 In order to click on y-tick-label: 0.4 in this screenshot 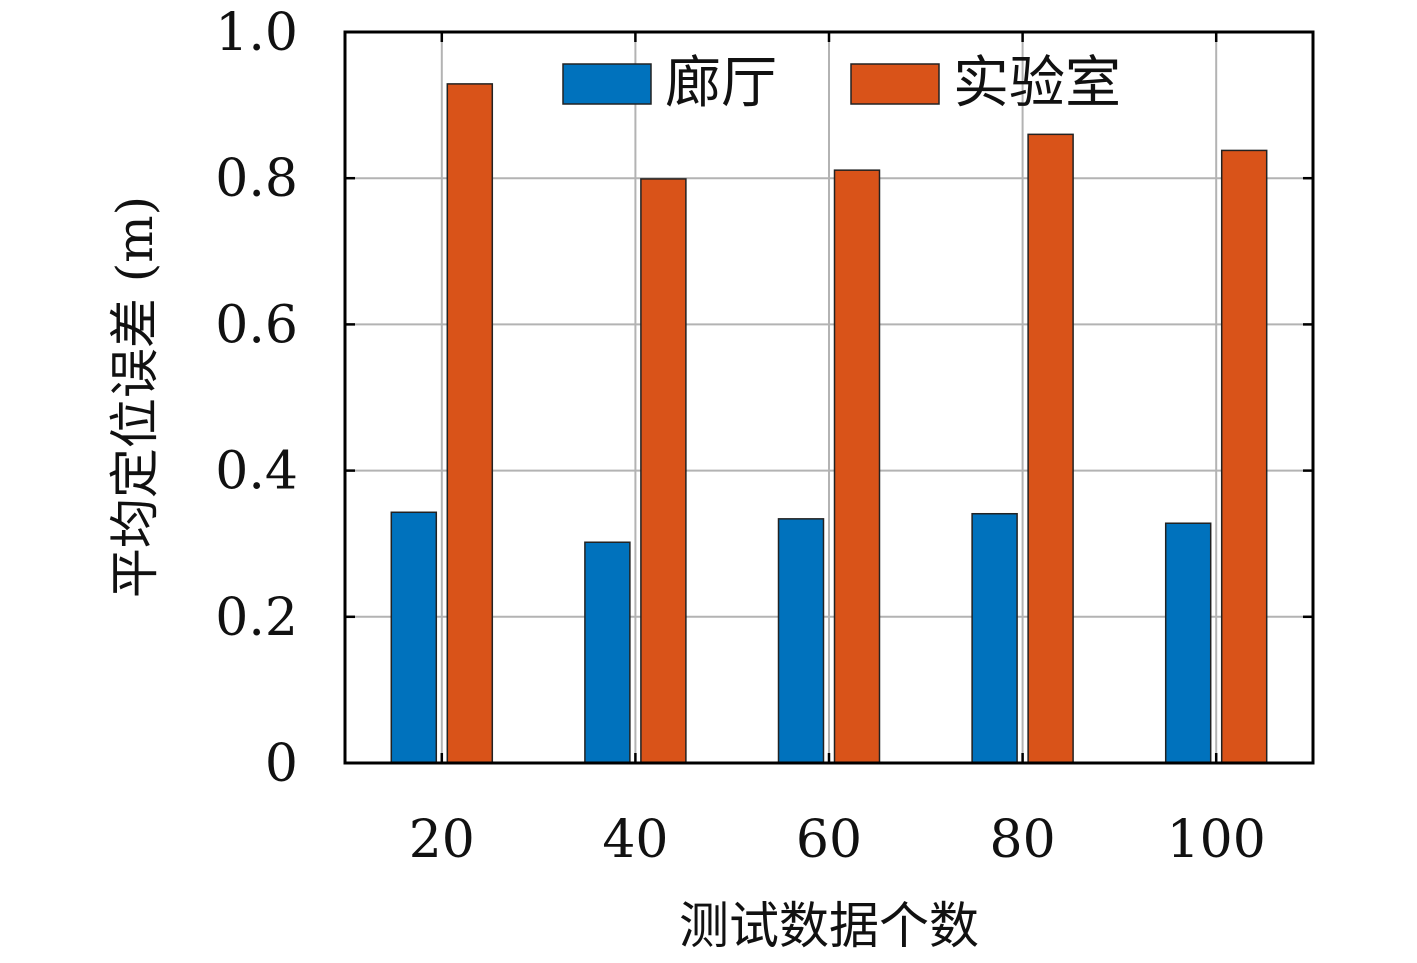, I will do `click(256, 472)`.